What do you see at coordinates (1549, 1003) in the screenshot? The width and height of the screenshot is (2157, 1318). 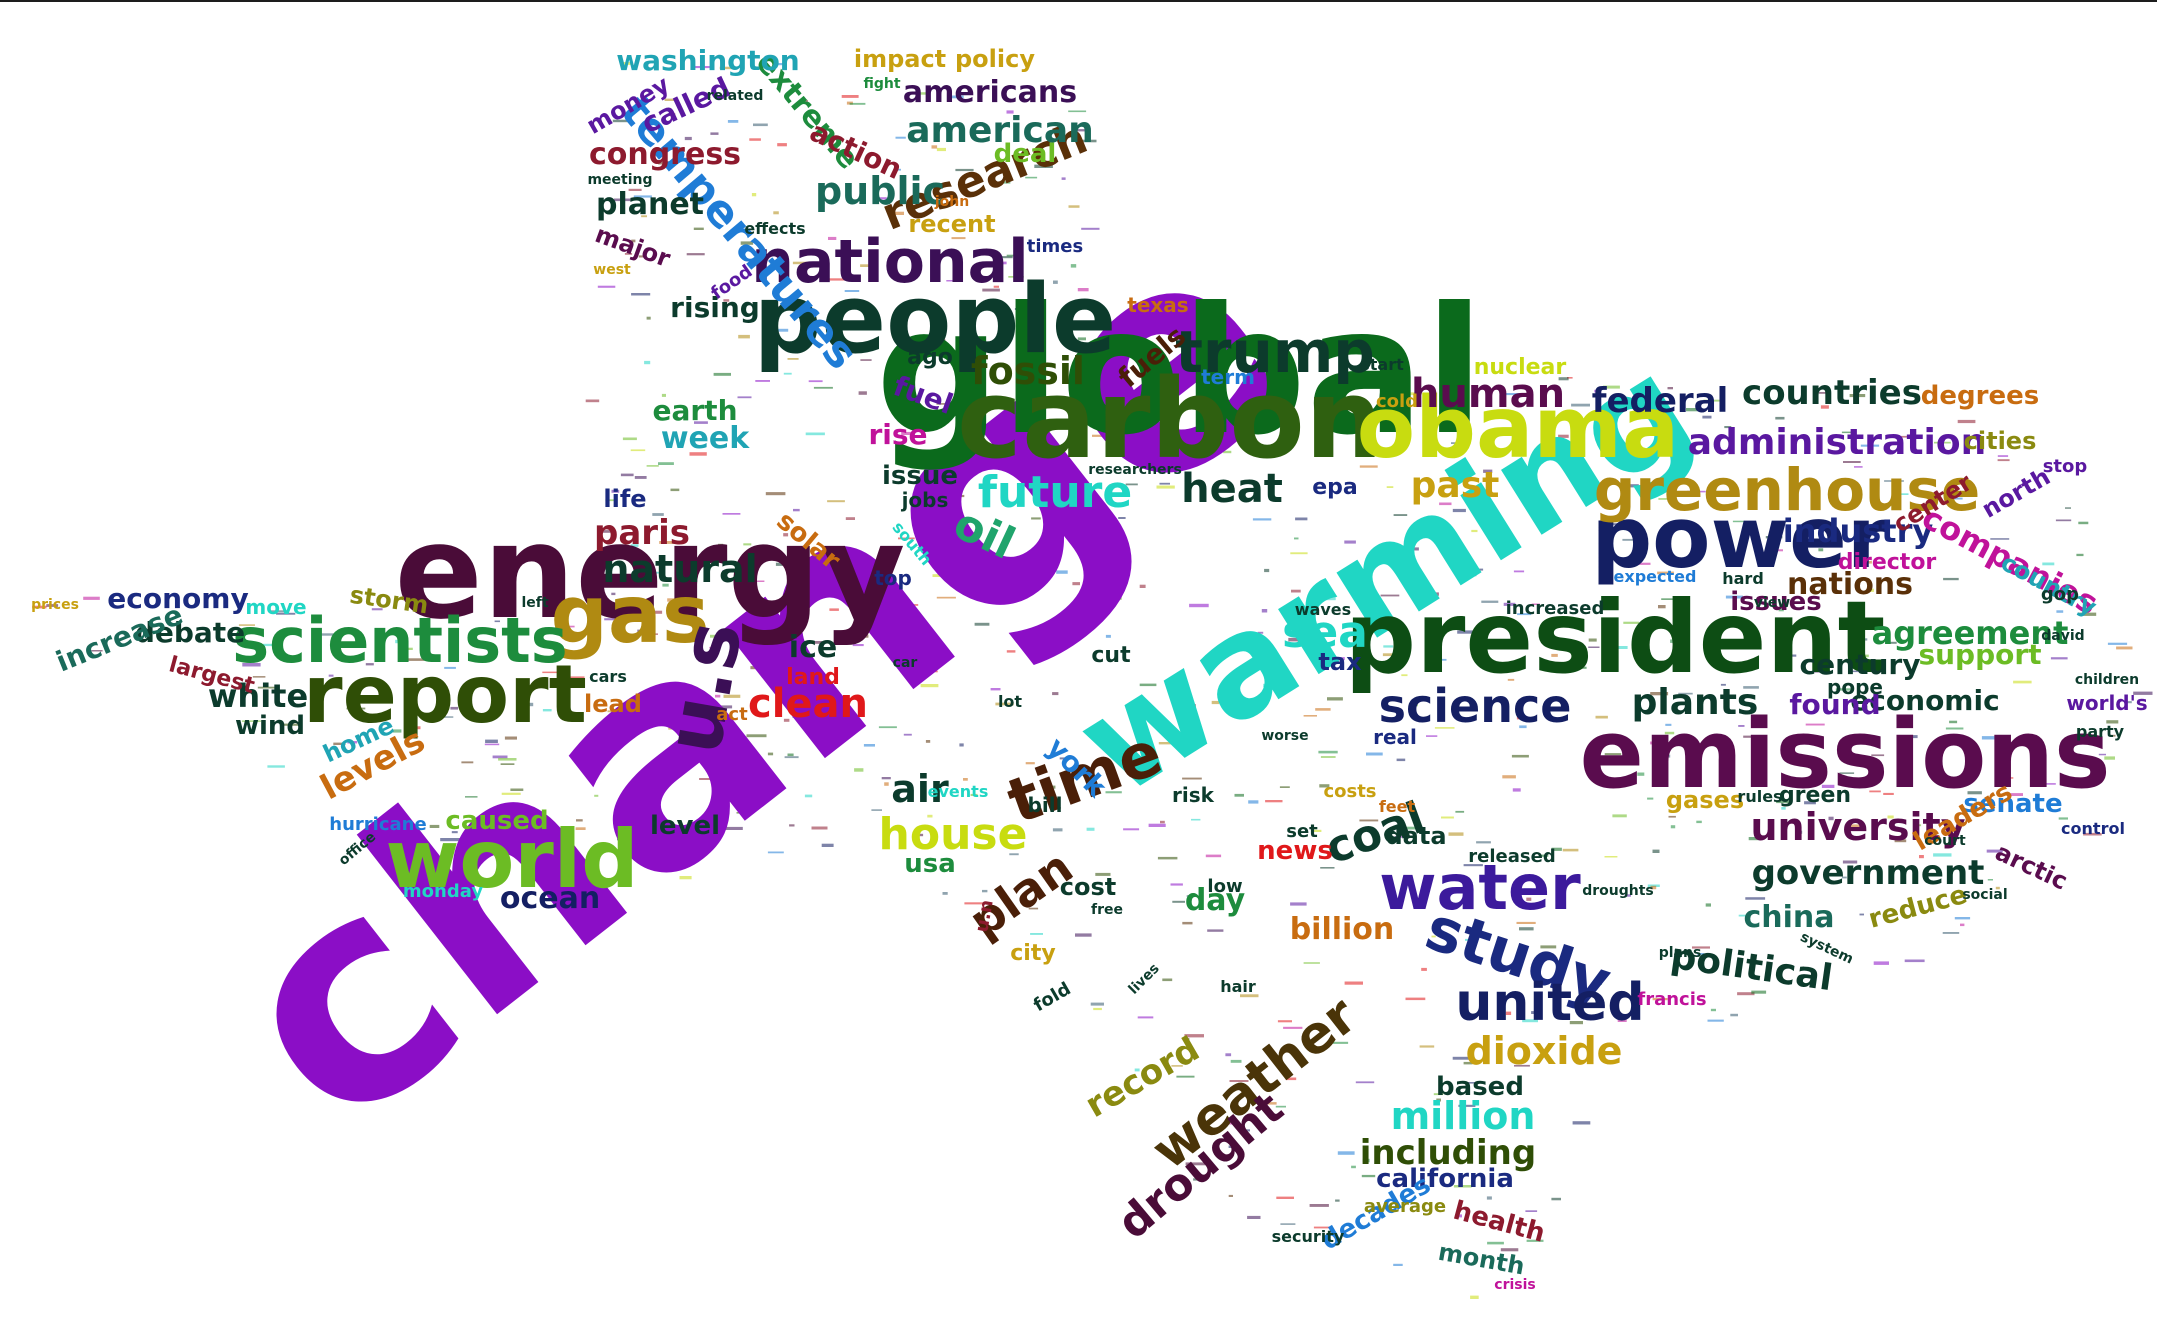 I see `word-united: united` at bounding box center [1549, 1003].